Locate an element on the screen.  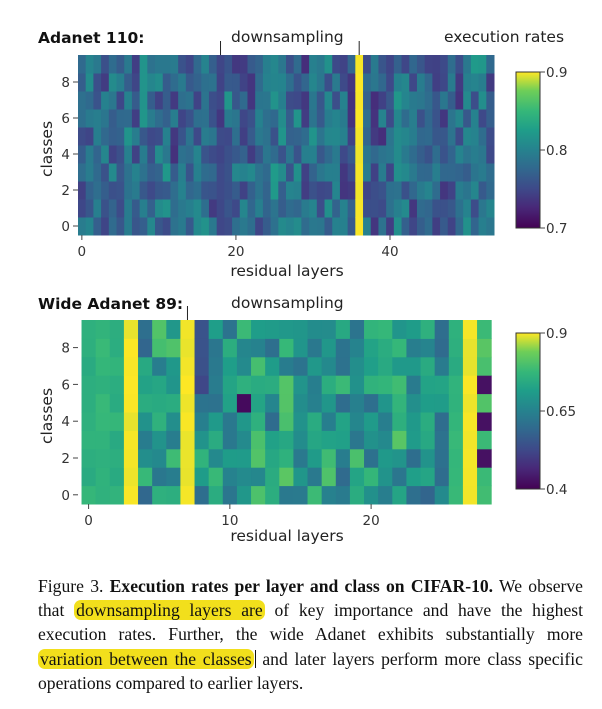
colorbar-annotation: execution rates is located at coordinates (504, 37).